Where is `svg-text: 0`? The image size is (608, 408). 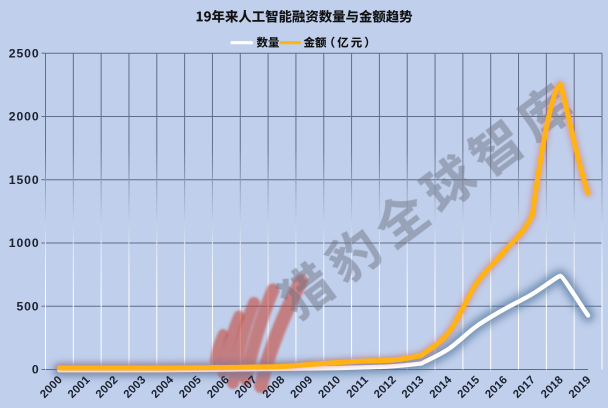 svg-text: 0 is located at coordinates (36, 370).